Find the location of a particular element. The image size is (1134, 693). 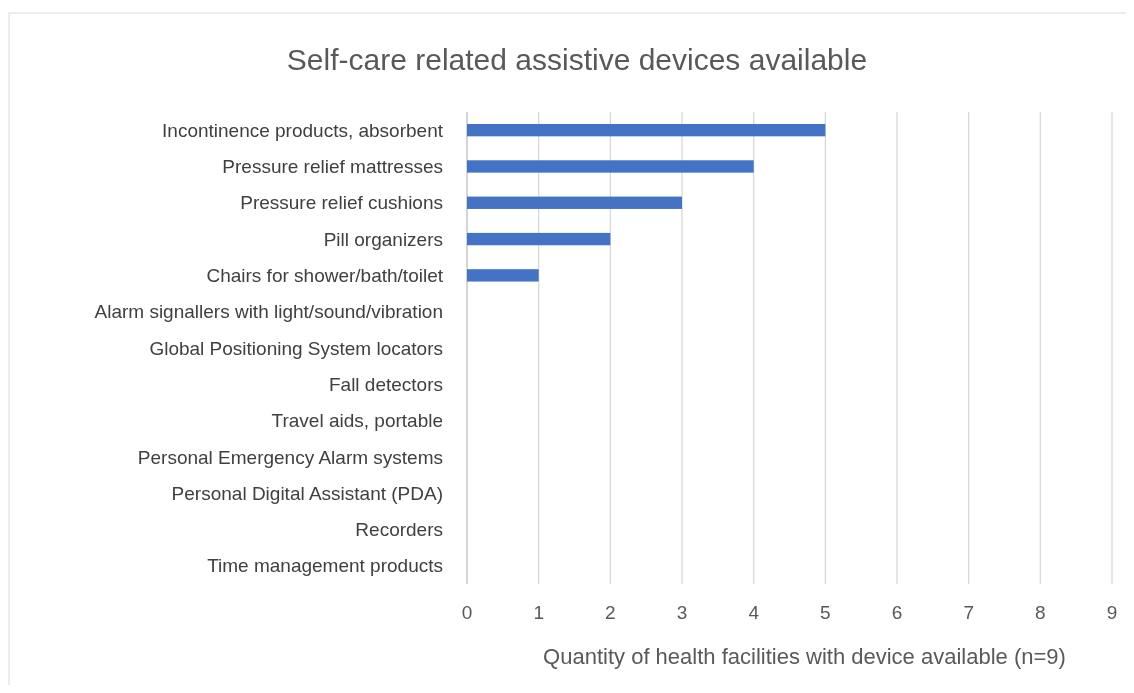

x-tick-label: 8 is located at coordinates (1040, 612).